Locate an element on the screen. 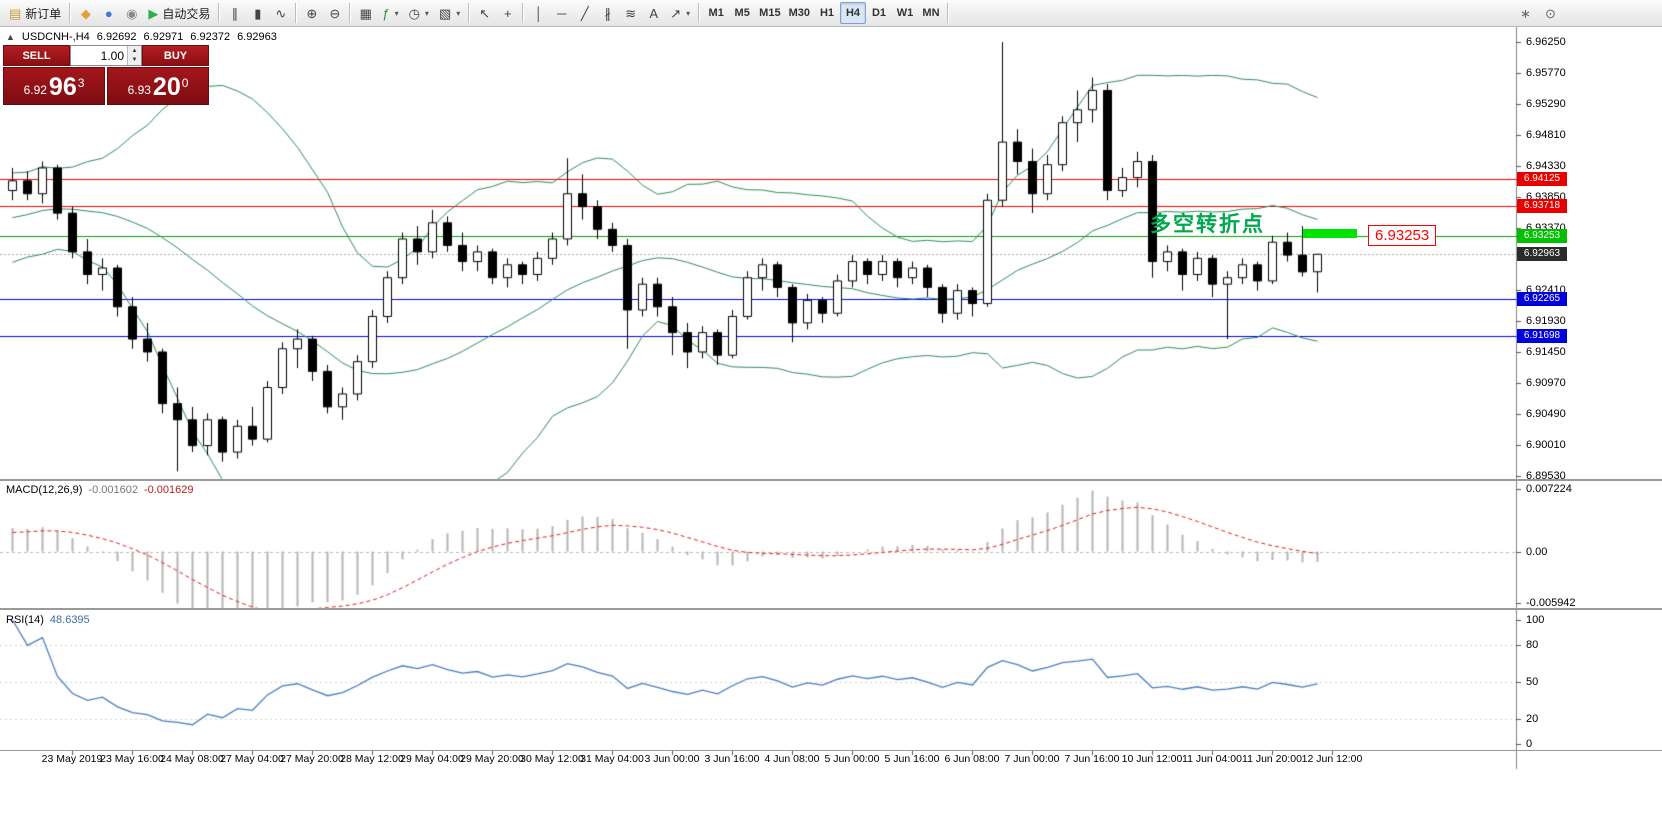 The image size is (1662, 816). price-line-tag: 6.93253 is located at coordinates (1542, 236).